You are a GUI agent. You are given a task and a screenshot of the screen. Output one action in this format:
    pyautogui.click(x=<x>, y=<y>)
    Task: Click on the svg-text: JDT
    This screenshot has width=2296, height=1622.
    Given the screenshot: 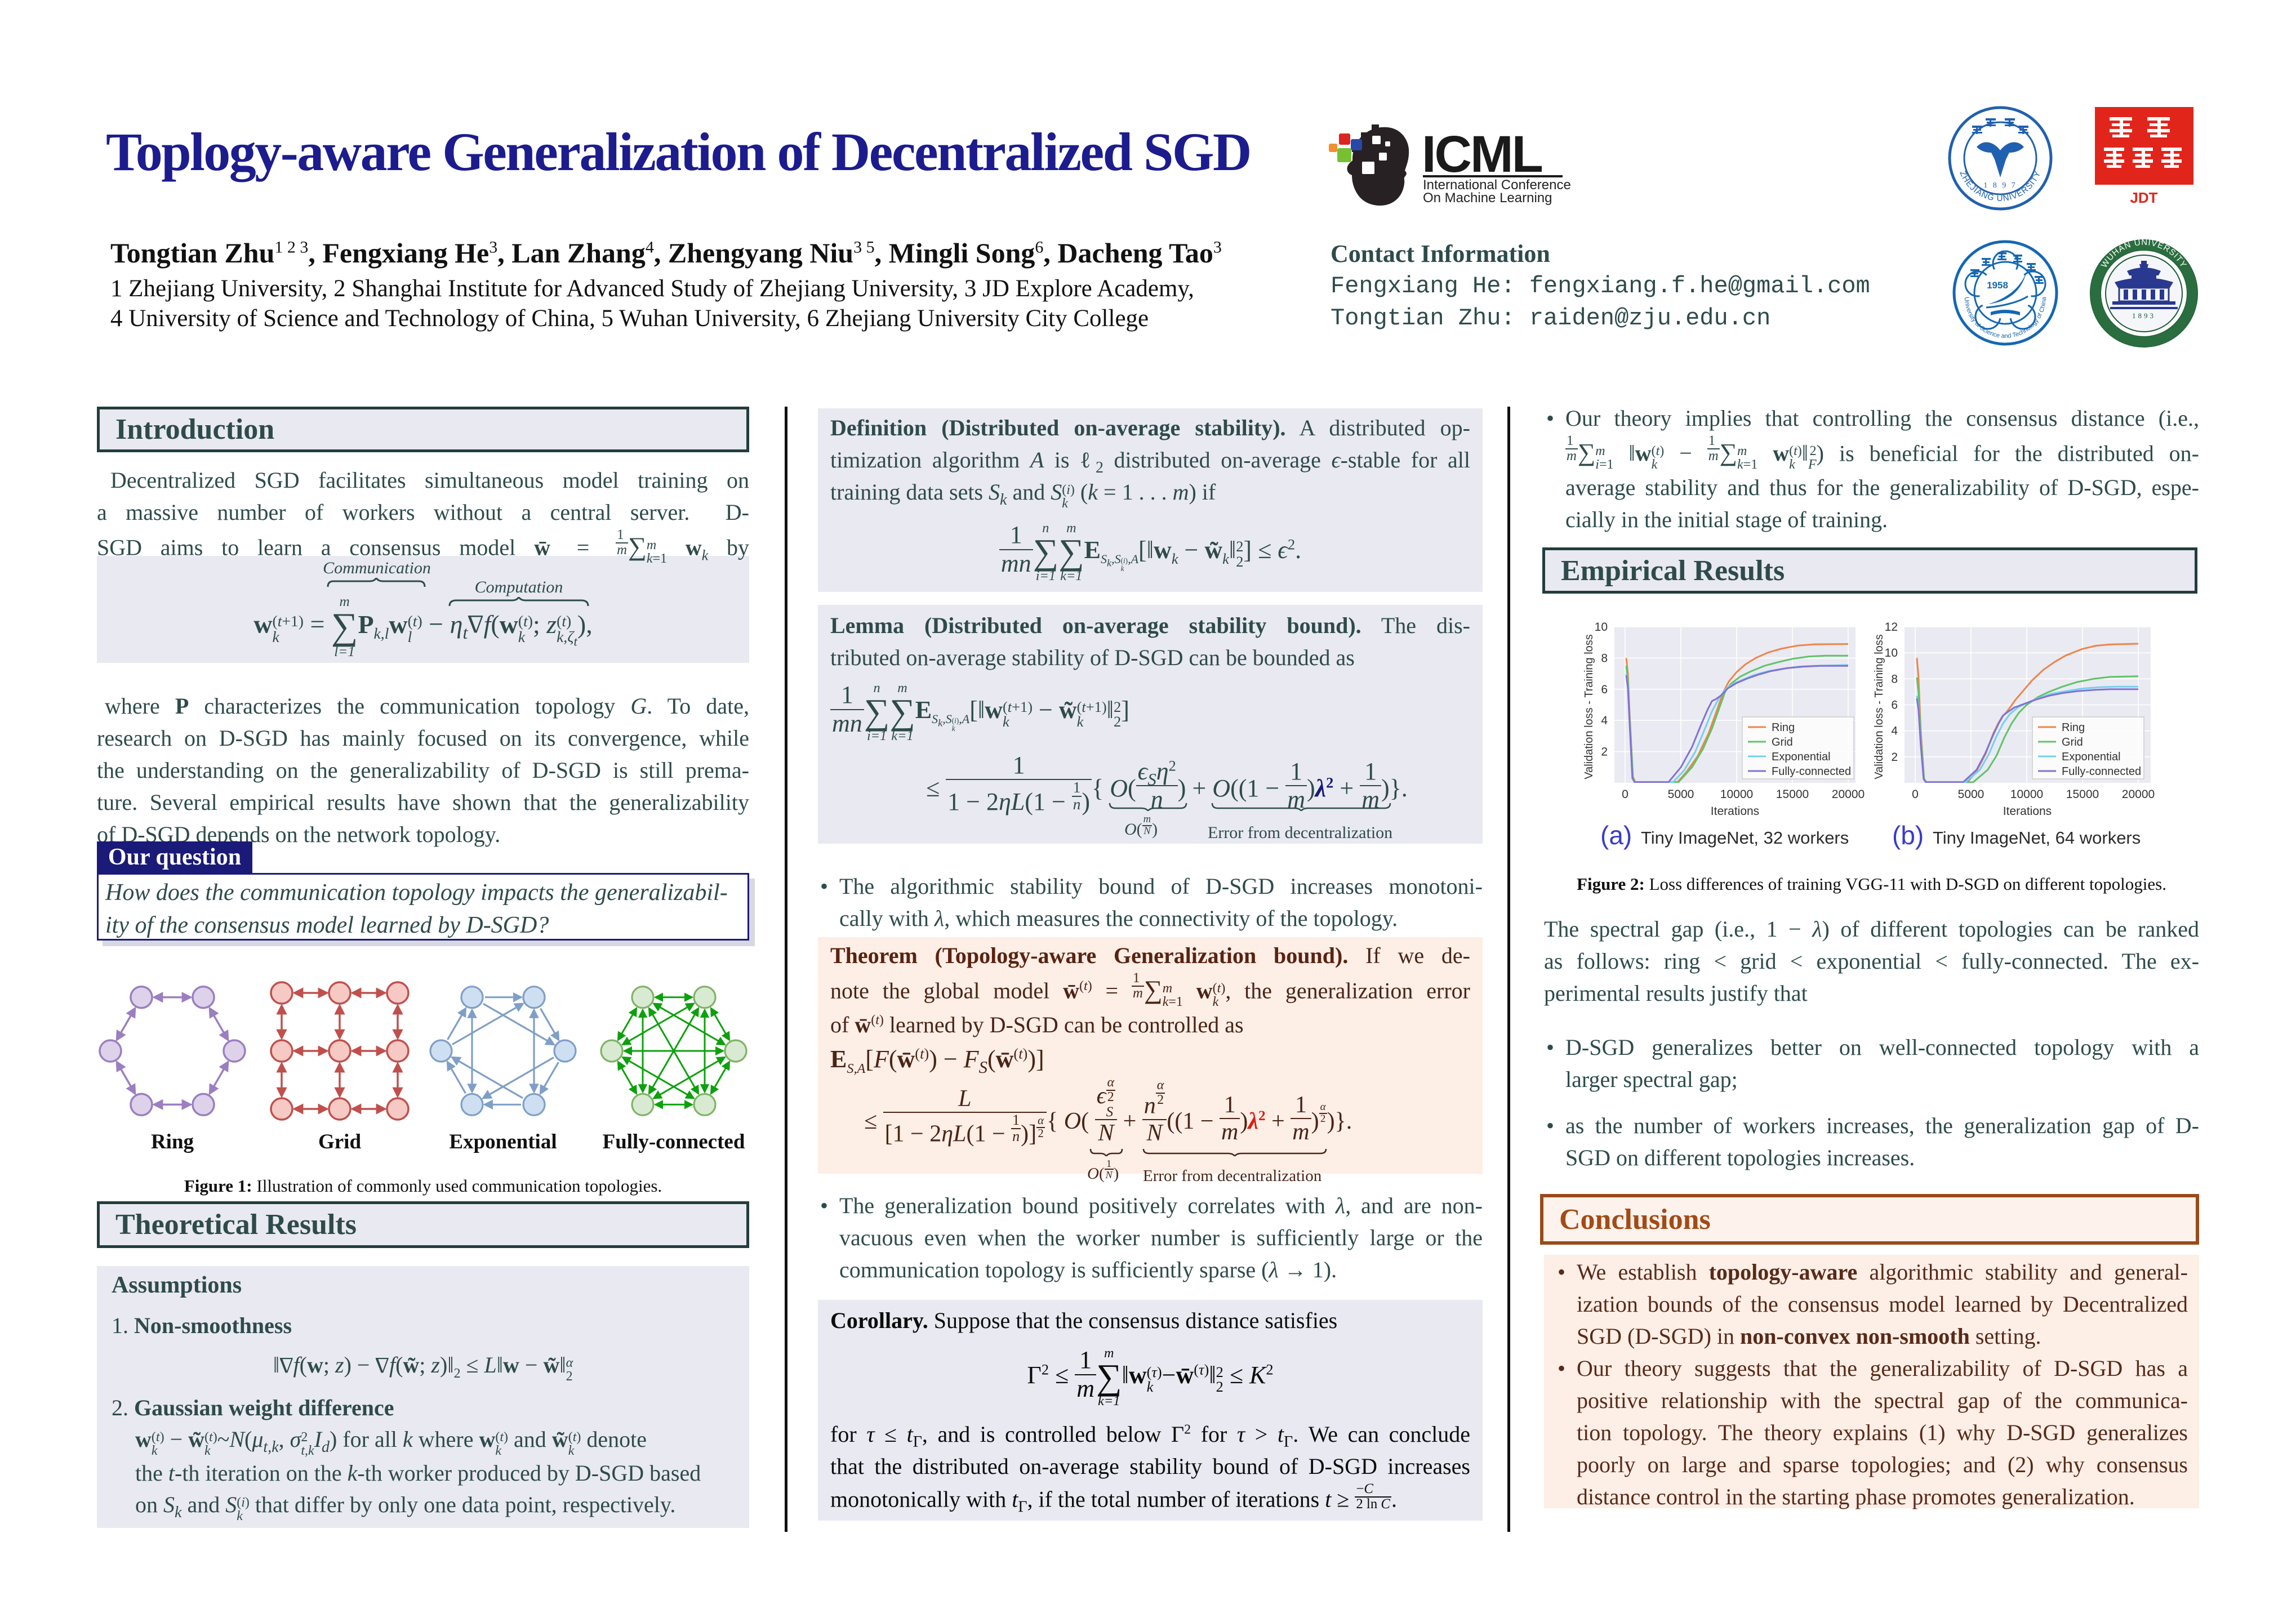 What is the action you would take?
    pyautogui.click(x=2143, y=197)
    